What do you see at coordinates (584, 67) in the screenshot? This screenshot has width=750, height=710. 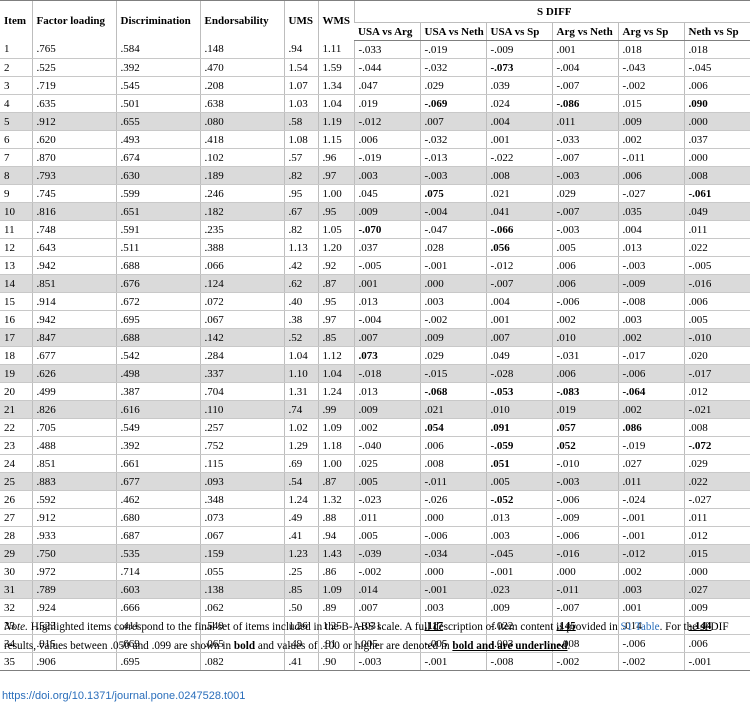 I see `cell-arg-vs-neth: -.004` at bounding box center [584, 67].